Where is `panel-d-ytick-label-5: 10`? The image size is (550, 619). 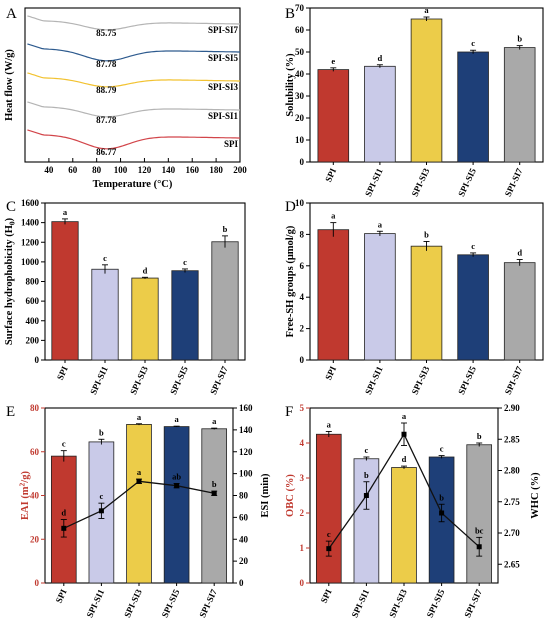
panel-d-ytick-label-5: 10 is located at coordinates (300, 203).